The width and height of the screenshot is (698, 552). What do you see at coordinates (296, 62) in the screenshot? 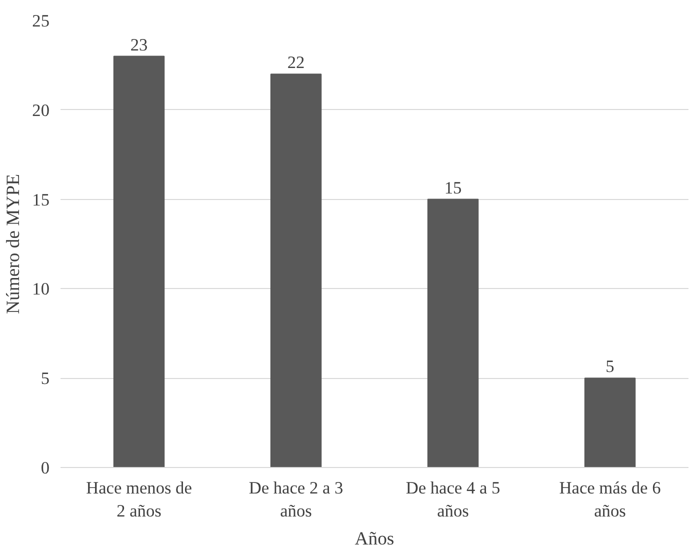
I see `data-label: 22` at bounding box center [296, 62].